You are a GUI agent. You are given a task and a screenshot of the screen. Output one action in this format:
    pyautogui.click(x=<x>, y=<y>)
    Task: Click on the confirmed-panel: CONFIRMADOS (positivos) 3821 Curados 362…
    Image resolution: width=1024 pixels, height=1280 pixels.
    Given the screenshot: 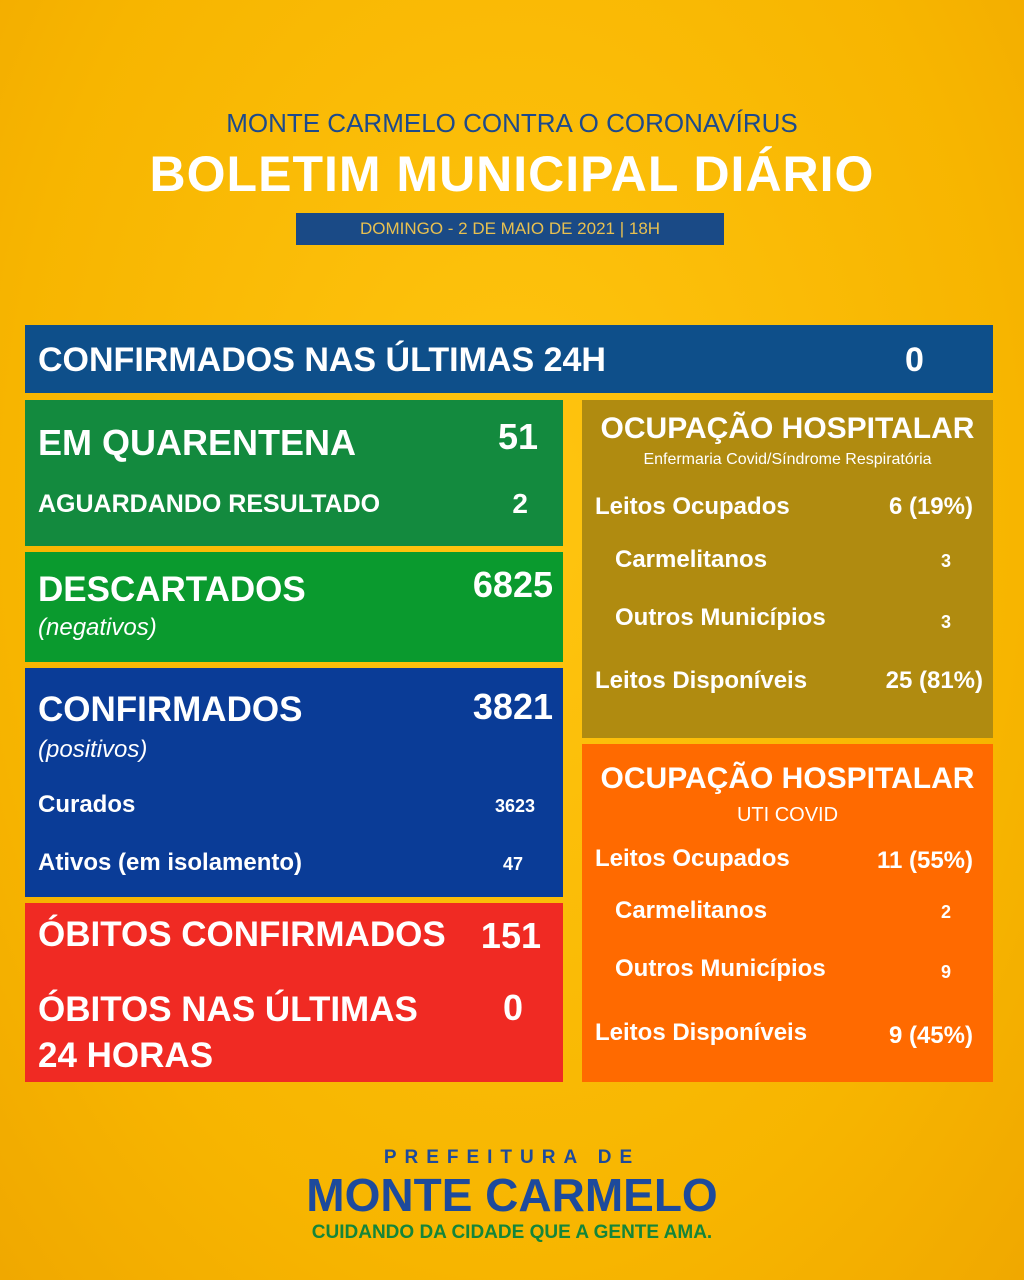 What is the action you would take?
    pyautogui.click(x=294, y=782)
    